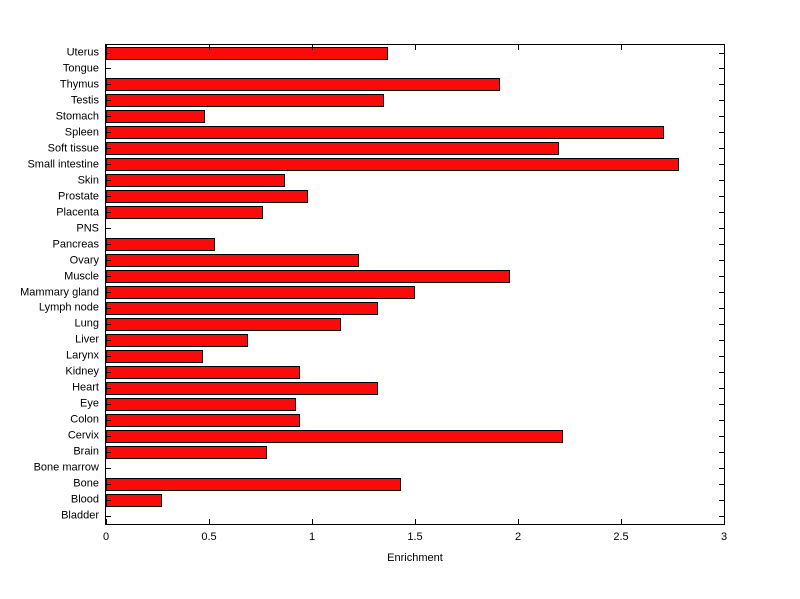 The width and height of the screenshot is (800, 599). I want to click on bar-liver, so click(177, 340).